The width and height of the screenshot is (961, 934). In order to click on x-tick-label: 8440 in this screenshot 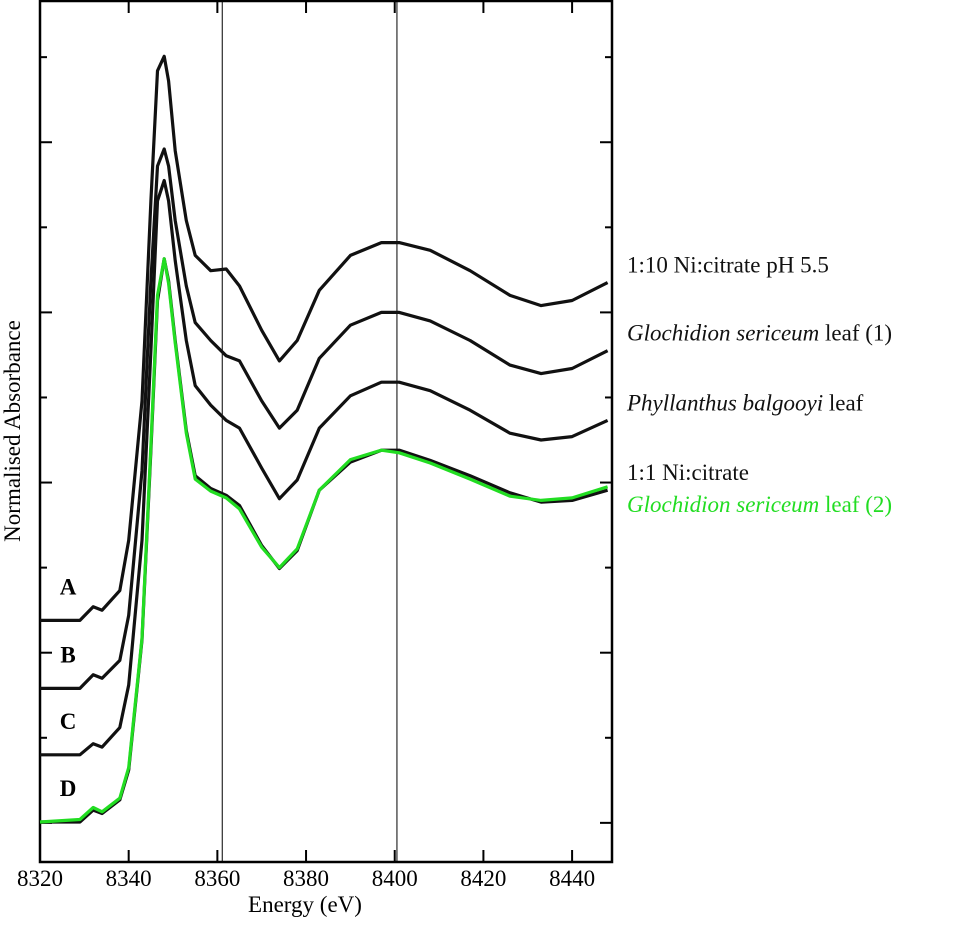, I will do `click(572, 878)`.